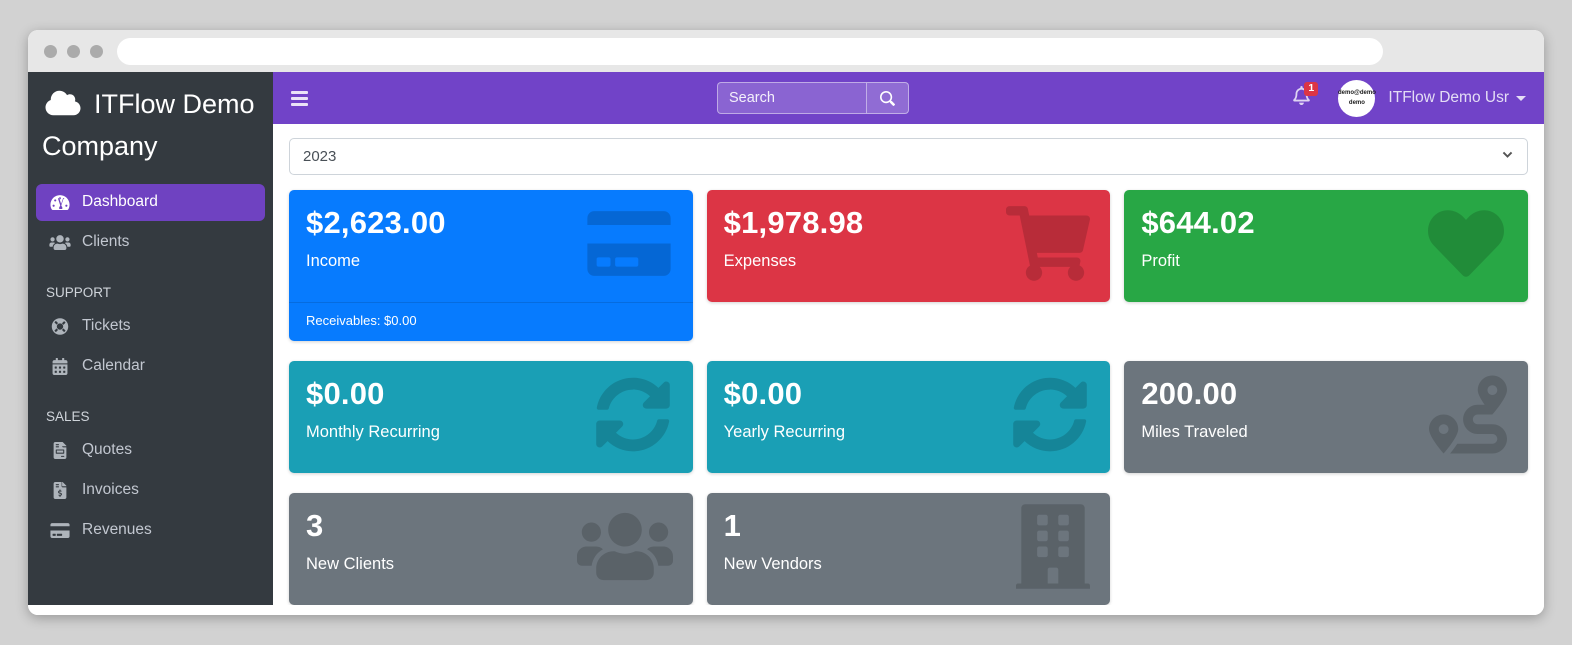 This screenshot has width=1572, height=645. What do you see at coordinates (750, 51) in the screenshot?
I see `url-bar` at bounding box center [750, 51].